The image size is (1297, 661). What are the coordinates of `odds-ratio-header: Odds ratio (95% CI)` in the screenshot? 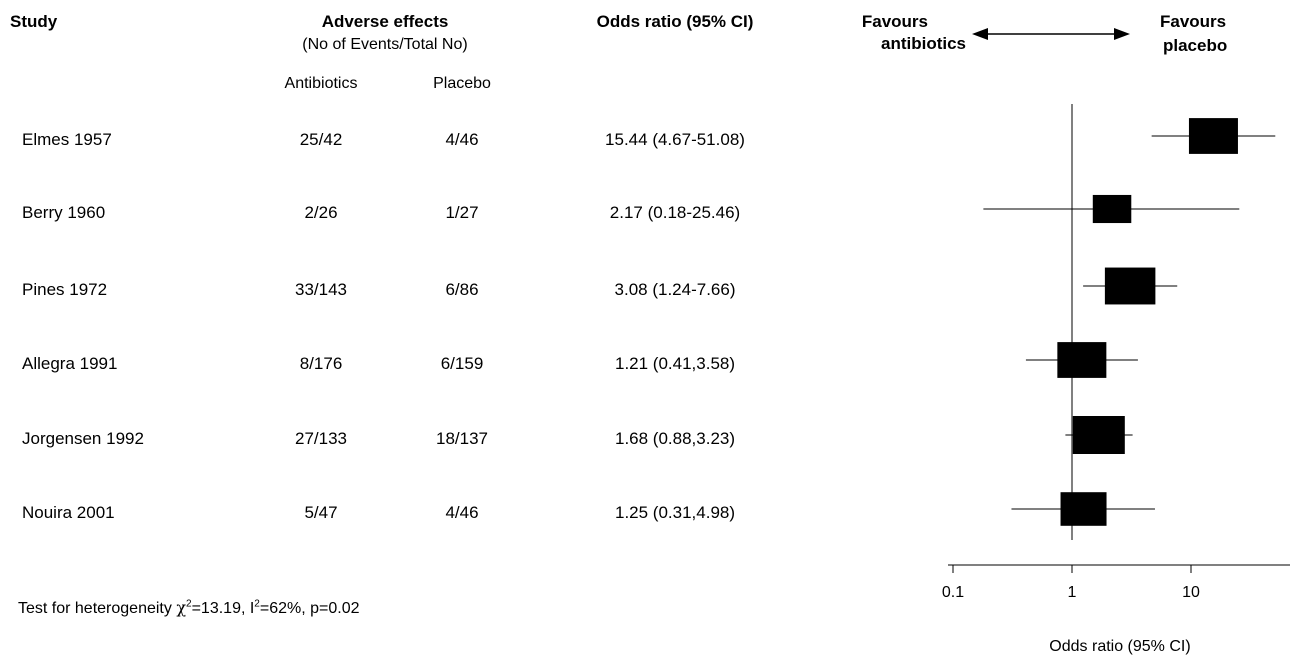 It's located at (675, 21).